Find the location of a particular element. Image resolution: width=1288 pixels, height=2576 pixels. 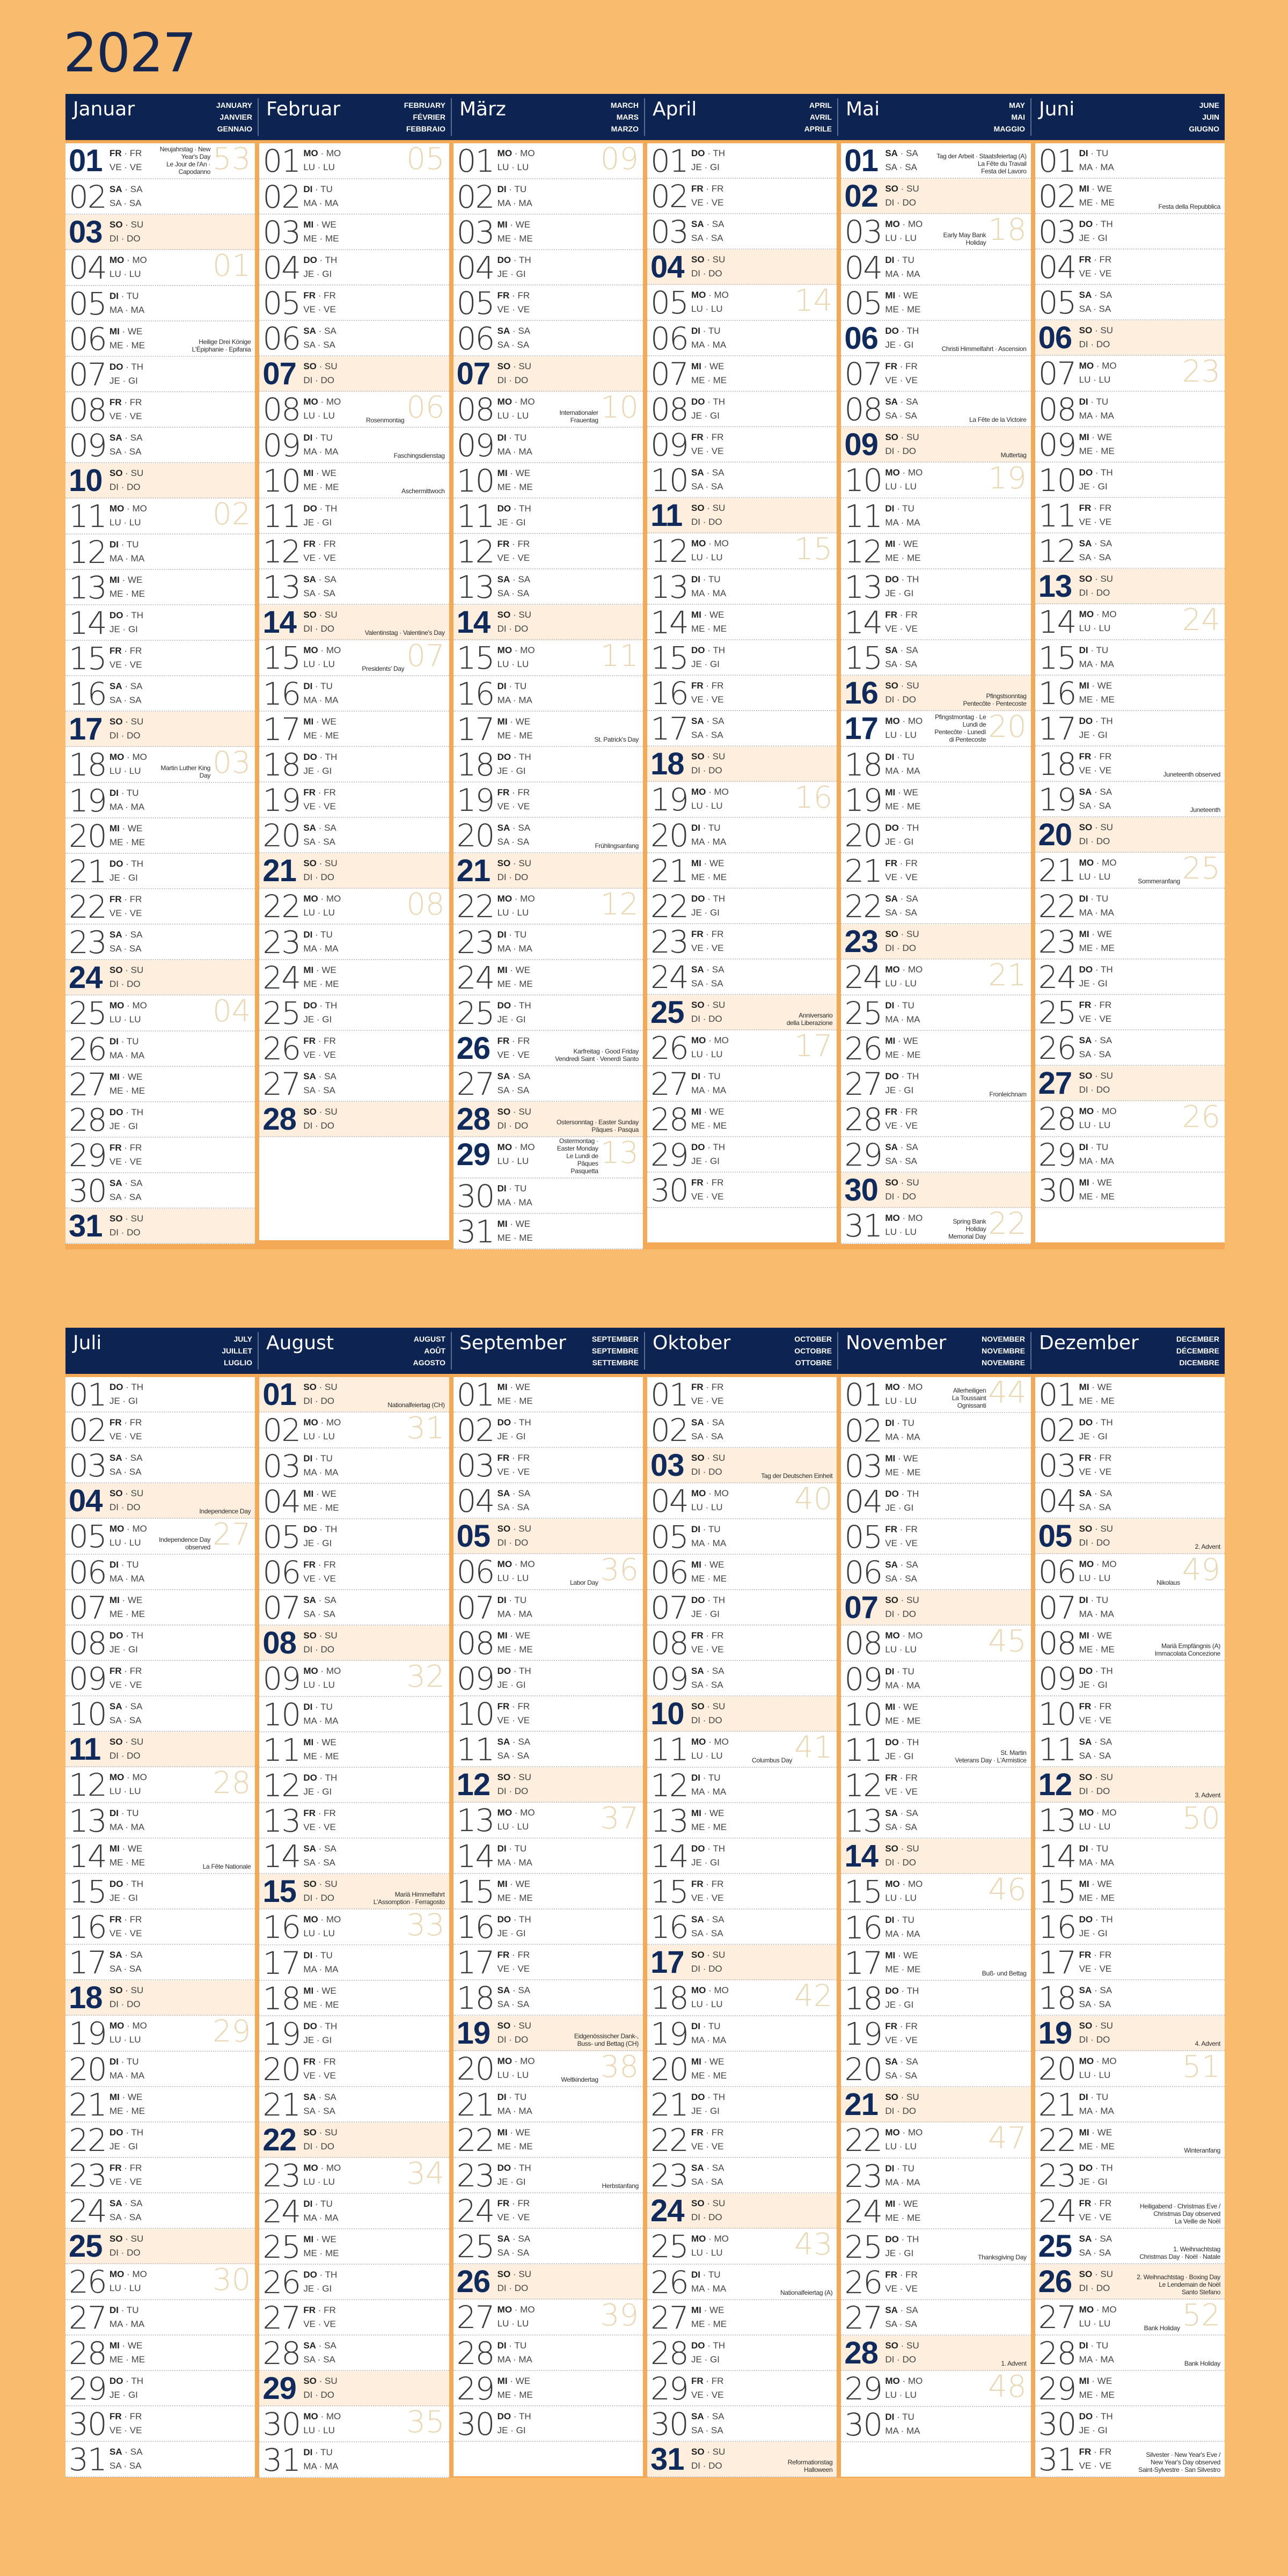

month-name: August is located at coordinates (300, 1343).